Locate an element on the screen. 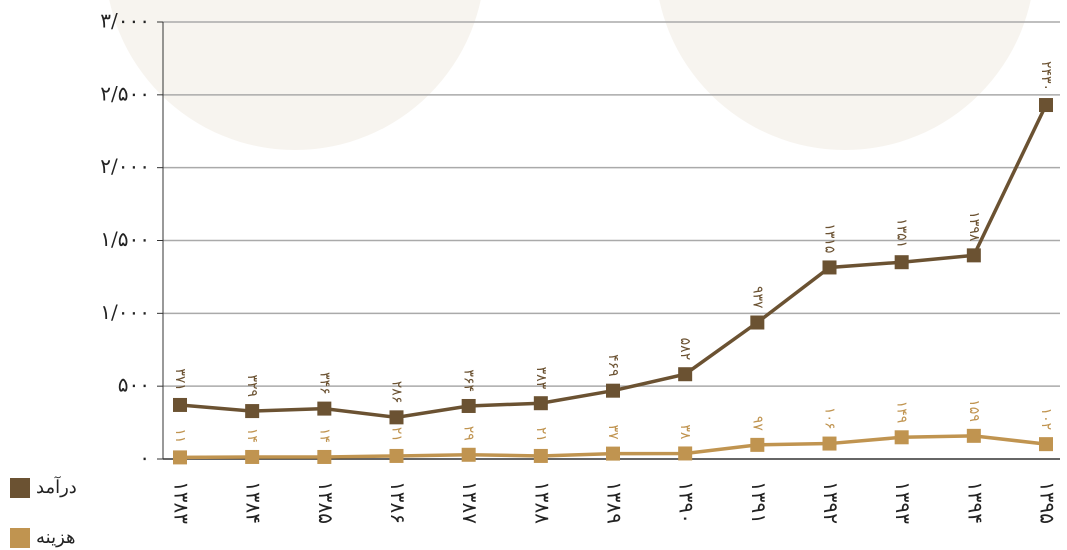 This screenshot has height=550, width=1067. x-tick-label: ۱۳۸۴ is located at coordinates (254, 502).